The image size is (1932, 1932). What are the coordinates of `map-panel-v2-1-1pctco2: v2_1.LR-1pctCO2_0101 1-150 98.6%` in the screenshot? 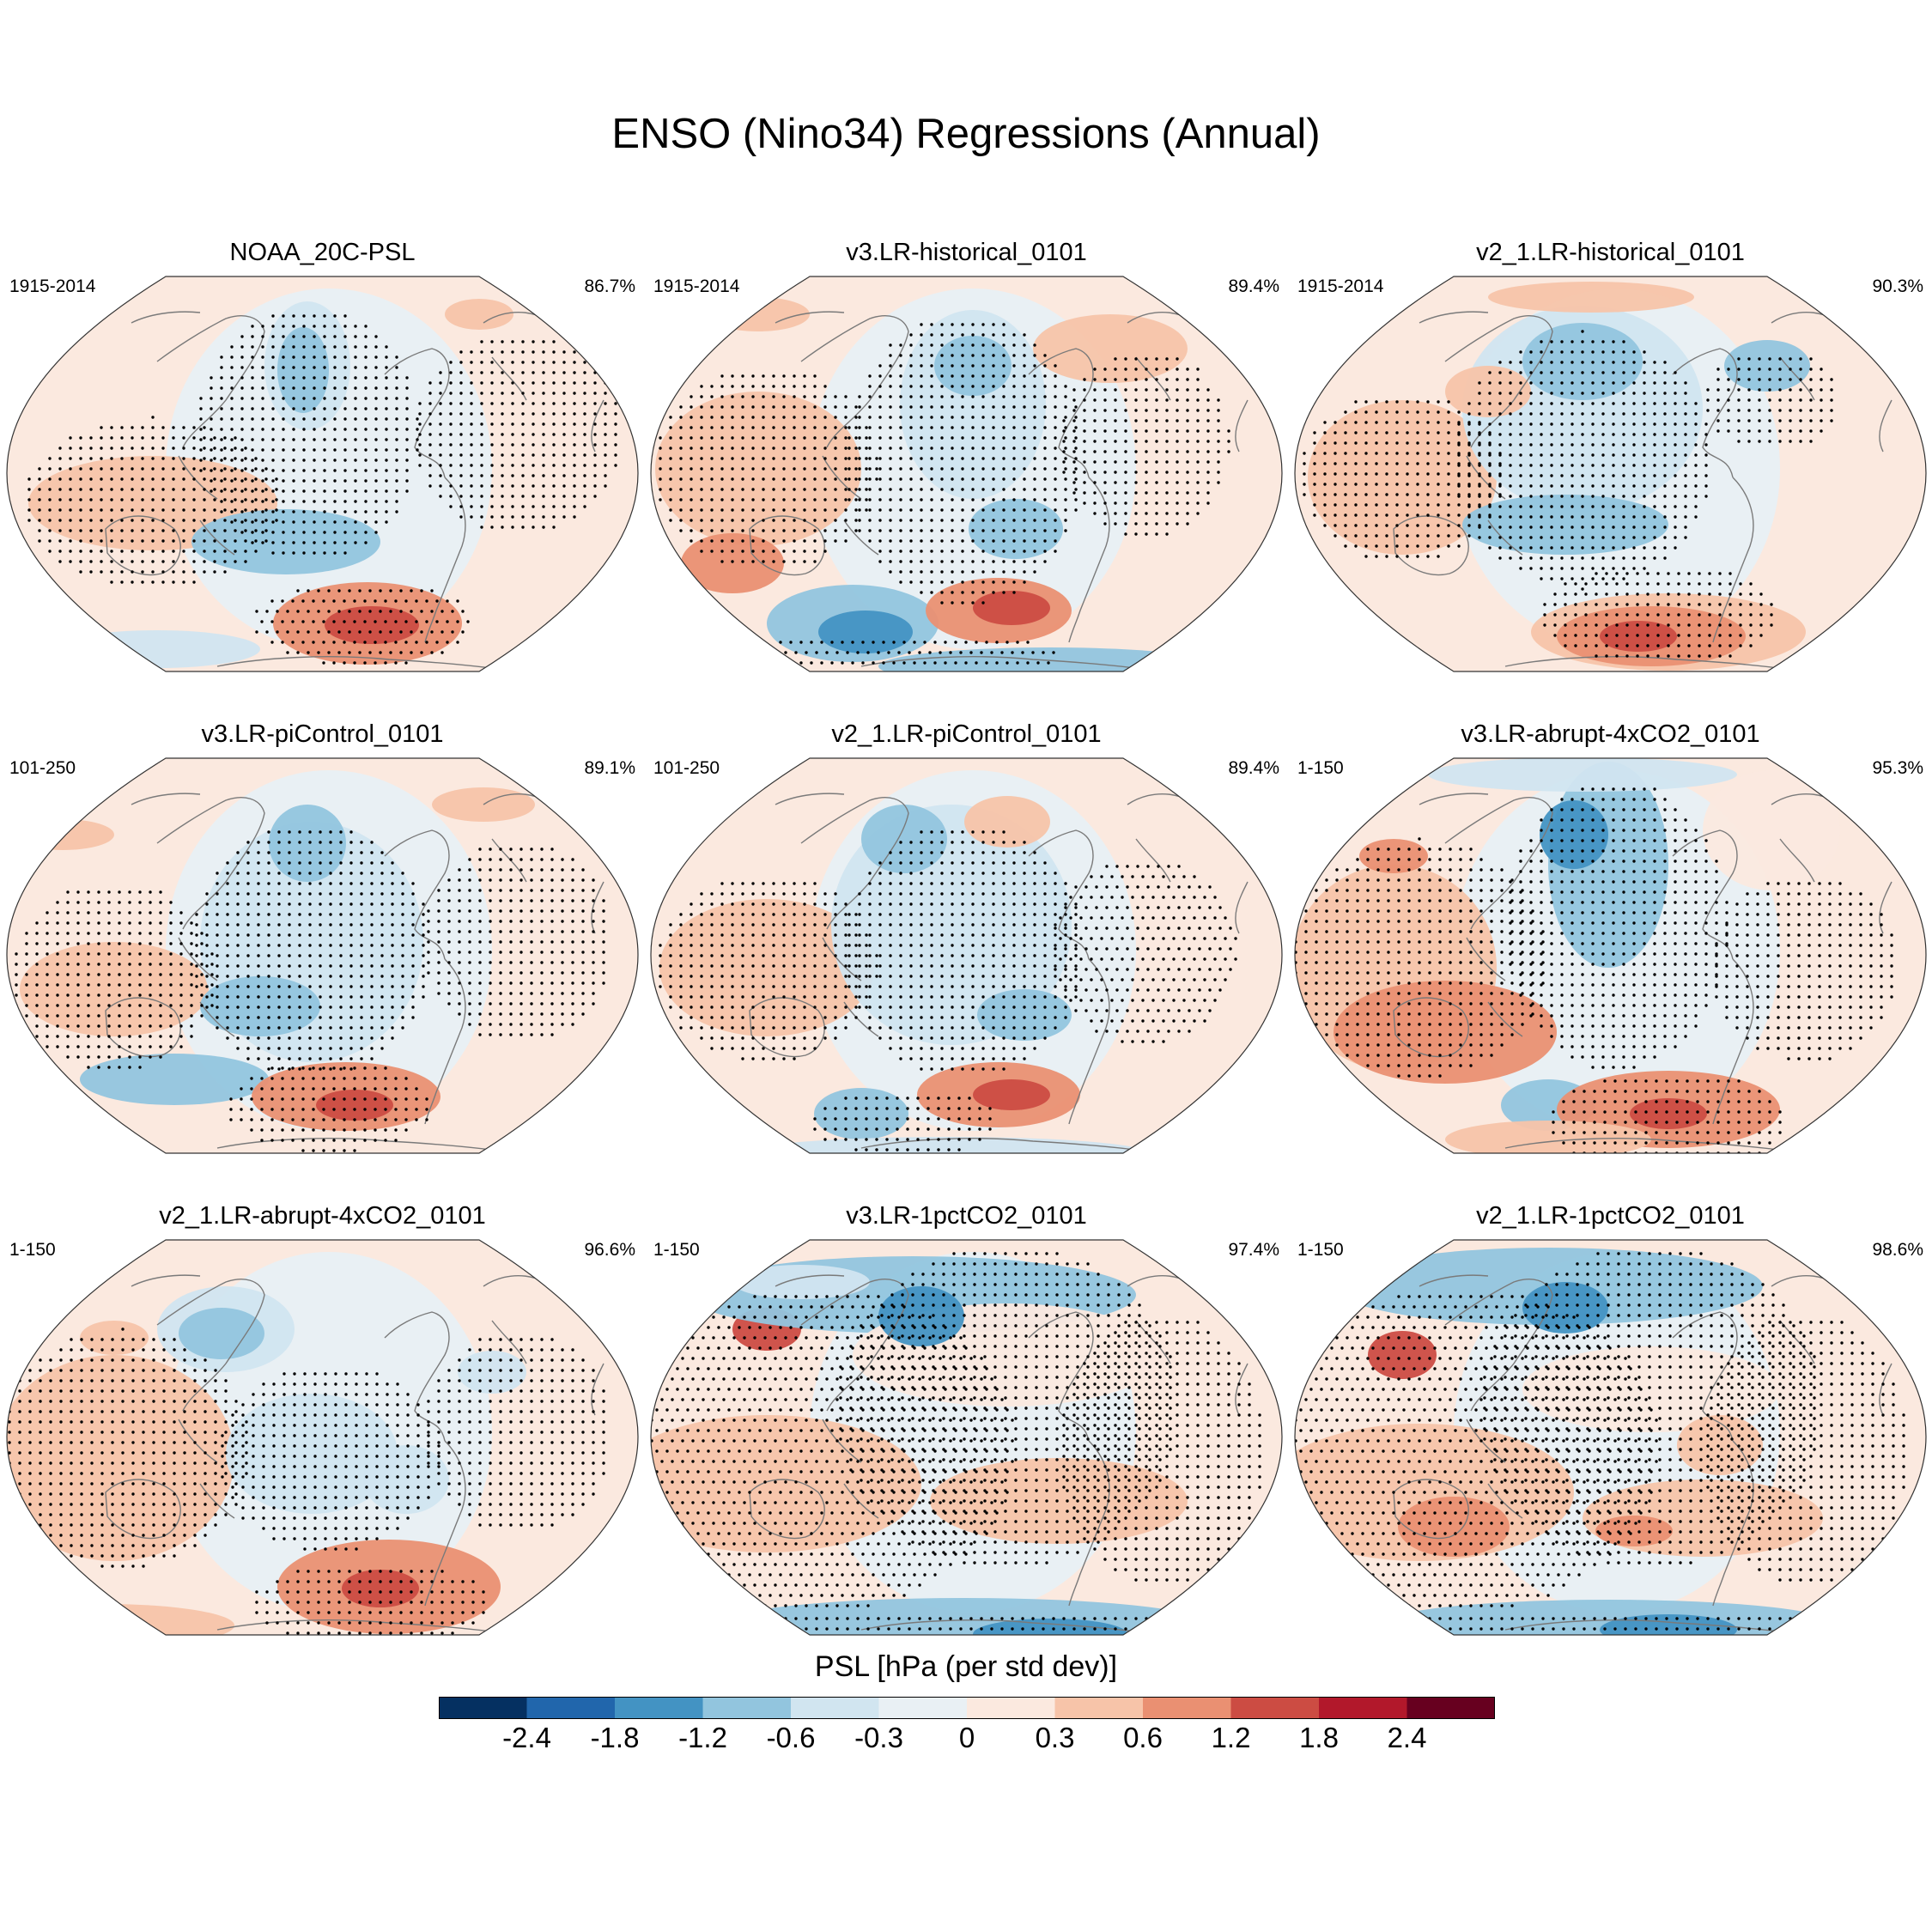 It's located at (1610, 1421).